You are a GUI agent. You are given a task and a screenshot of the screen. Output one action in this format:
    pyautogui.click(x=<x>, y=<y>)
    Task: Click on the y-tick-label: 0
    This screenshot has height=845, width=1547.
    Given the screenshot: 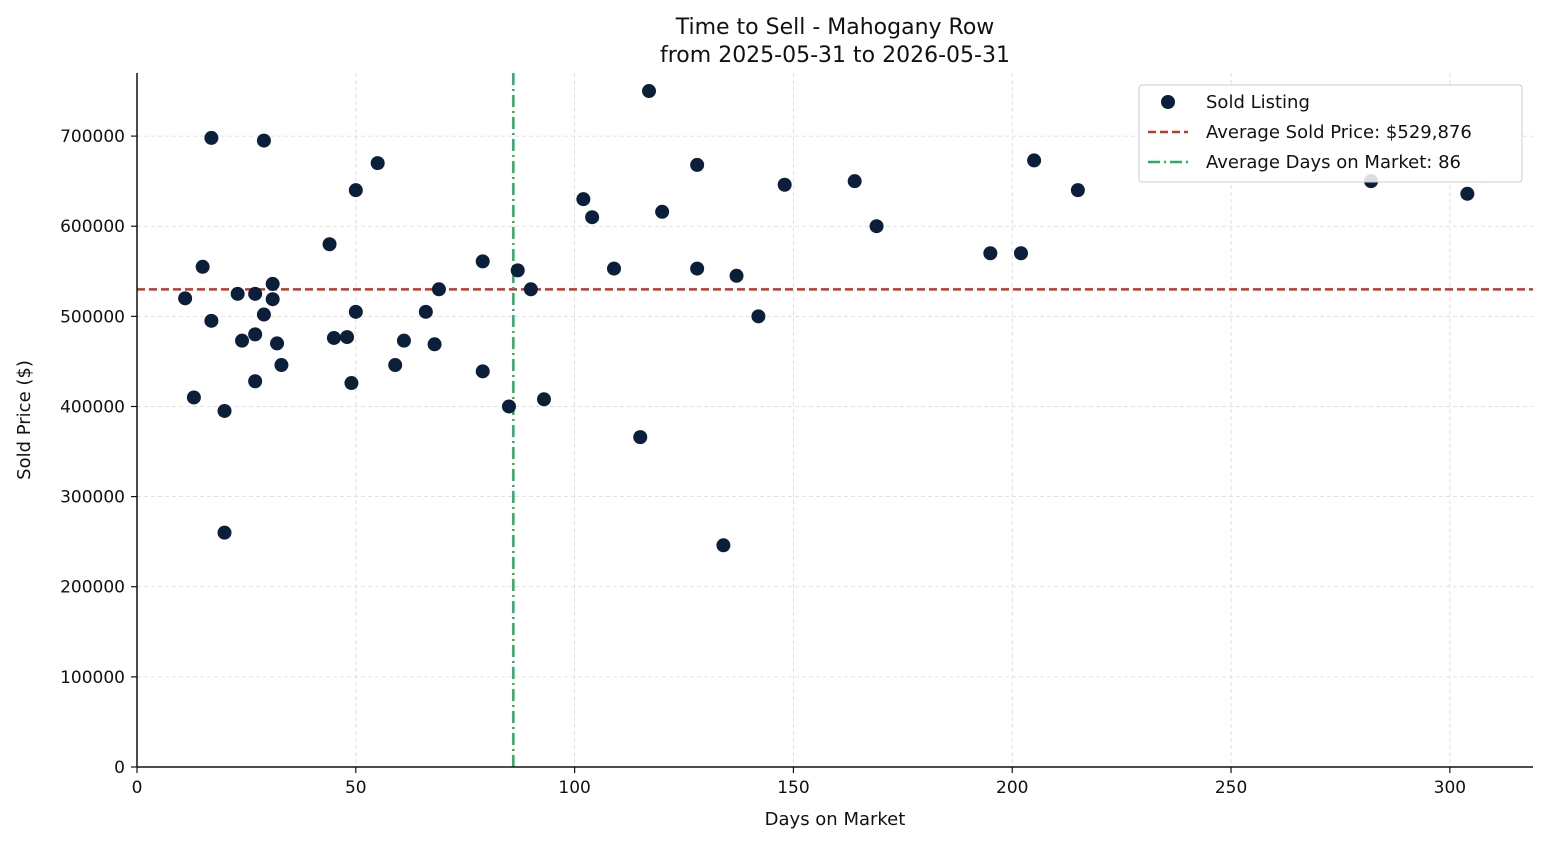 What is the action you would take?
    pyautogui.click(x=119, y=768)
    